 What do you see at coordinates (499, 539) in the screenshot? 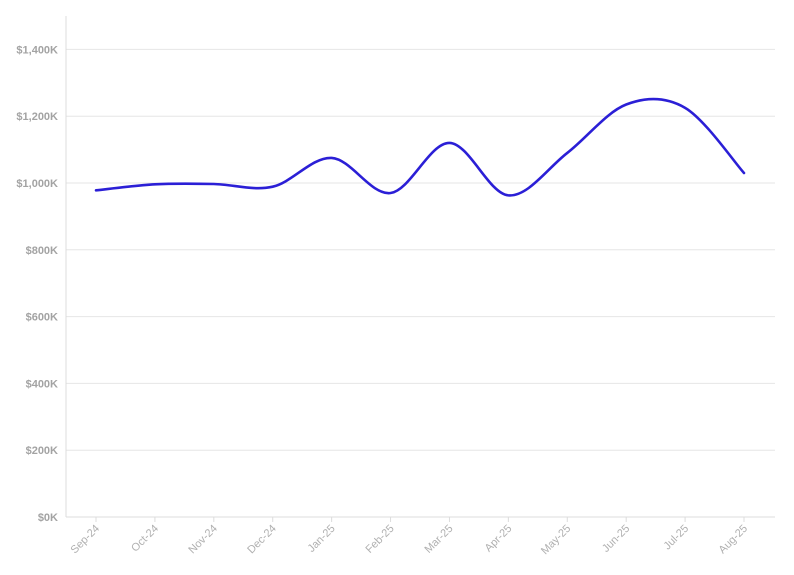
I see `x-tick-label: Apr-25` at bounding box center [499, 539].